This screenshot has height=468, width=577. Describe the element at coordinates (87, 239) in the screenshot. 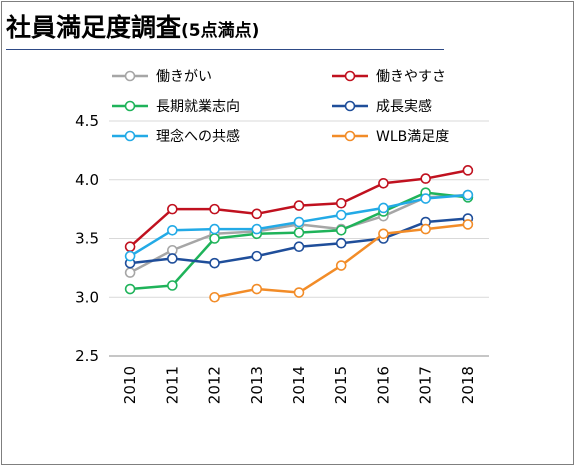

I see `y-tick-label: 3.5` at that location.